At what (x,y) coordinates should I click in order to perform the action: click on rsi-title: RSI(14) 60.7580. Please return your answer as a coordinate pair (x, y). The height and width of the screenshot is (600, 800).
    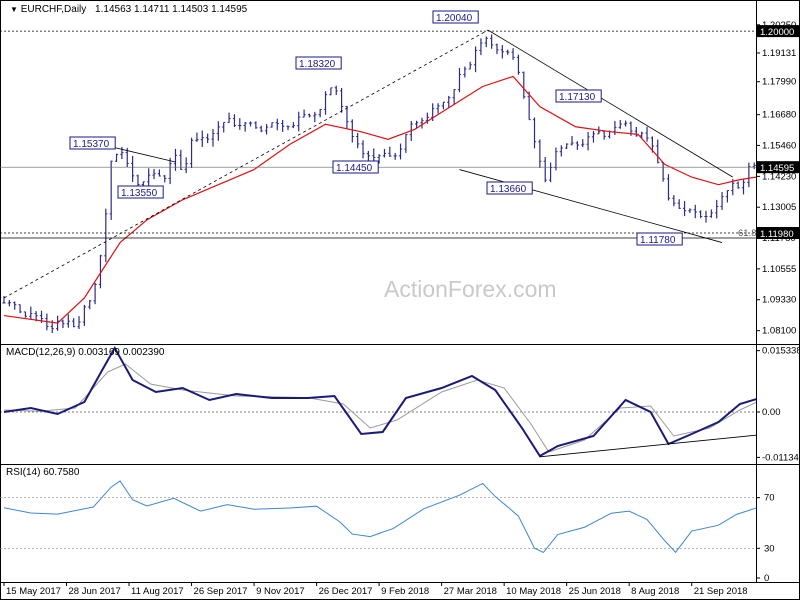
    Looking at the image, I should click on (43, 472).